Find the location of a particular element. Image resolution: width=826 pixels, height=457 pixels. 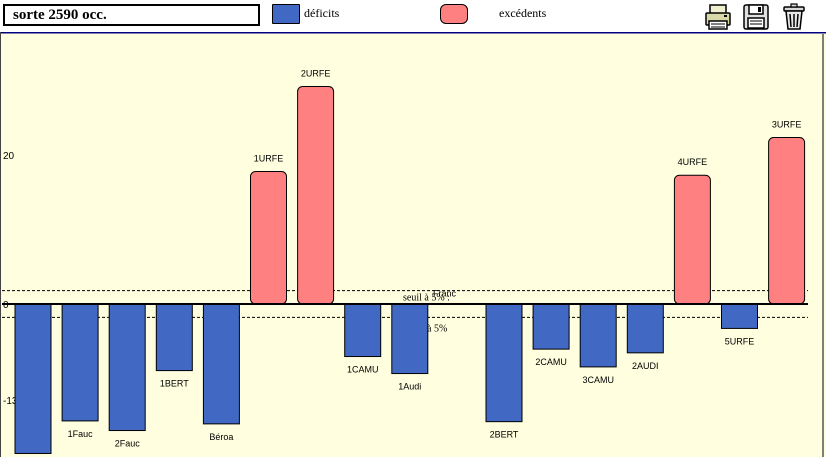

chart-title: sorte 2590 occ. is located at coordinates (131, 15).